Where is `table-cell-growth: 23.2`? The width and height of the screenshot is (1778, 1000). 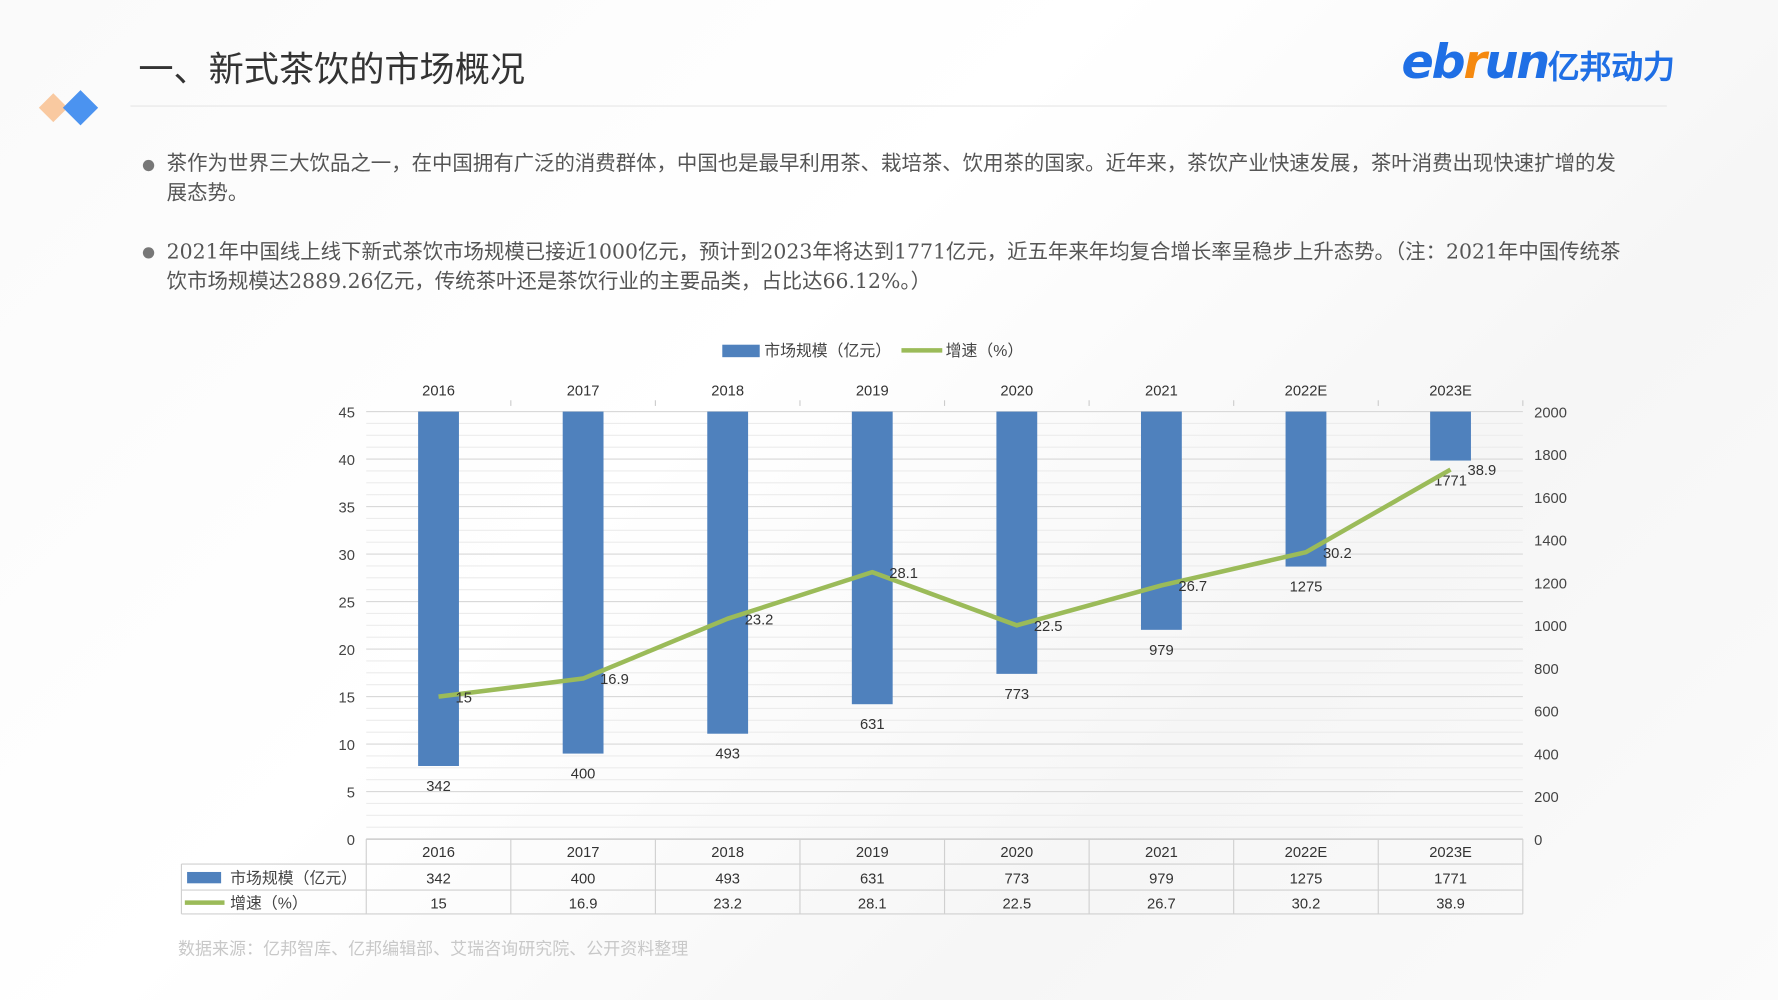
table-cell-growth: 23.2 is located at coordinates (727, 904).